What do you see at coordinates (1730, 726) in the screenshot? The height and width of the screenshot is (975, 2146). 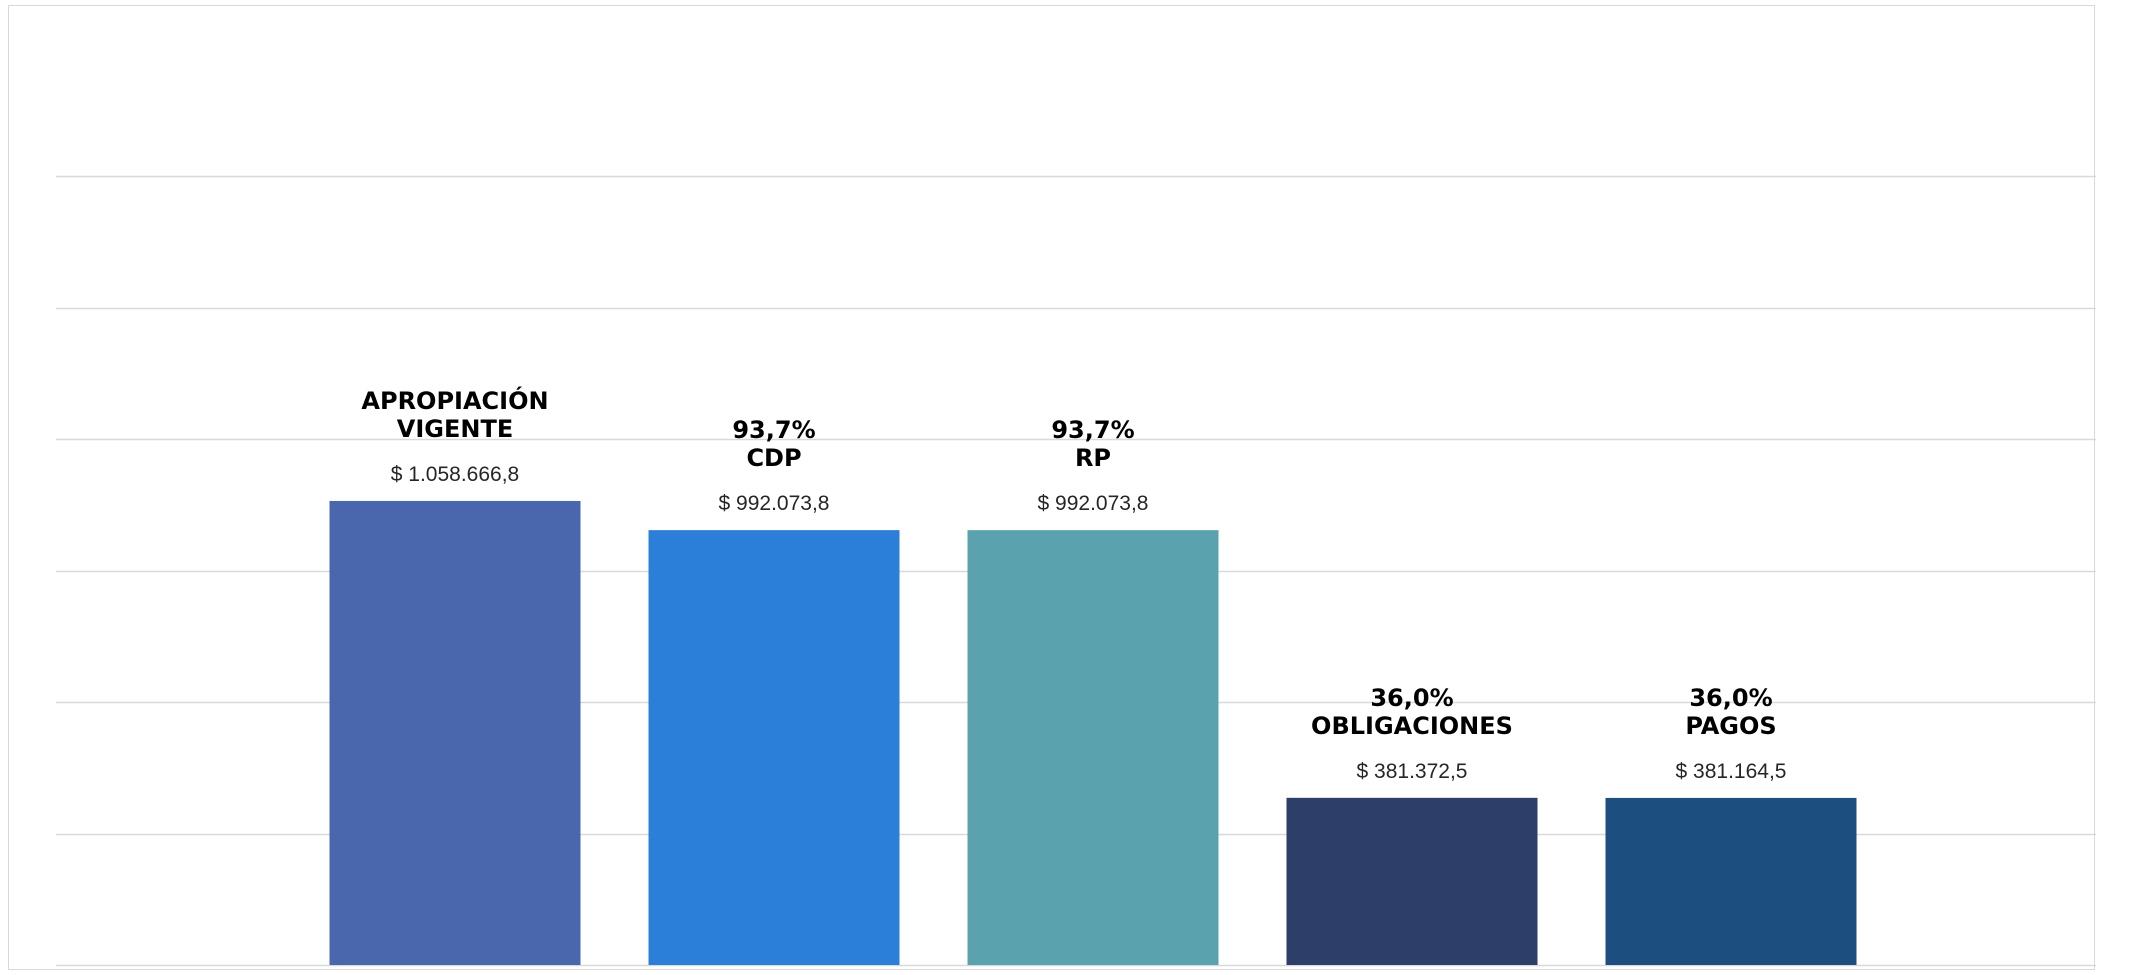 I see `category-label: PAGOS` at bounding box center [1730, 726].